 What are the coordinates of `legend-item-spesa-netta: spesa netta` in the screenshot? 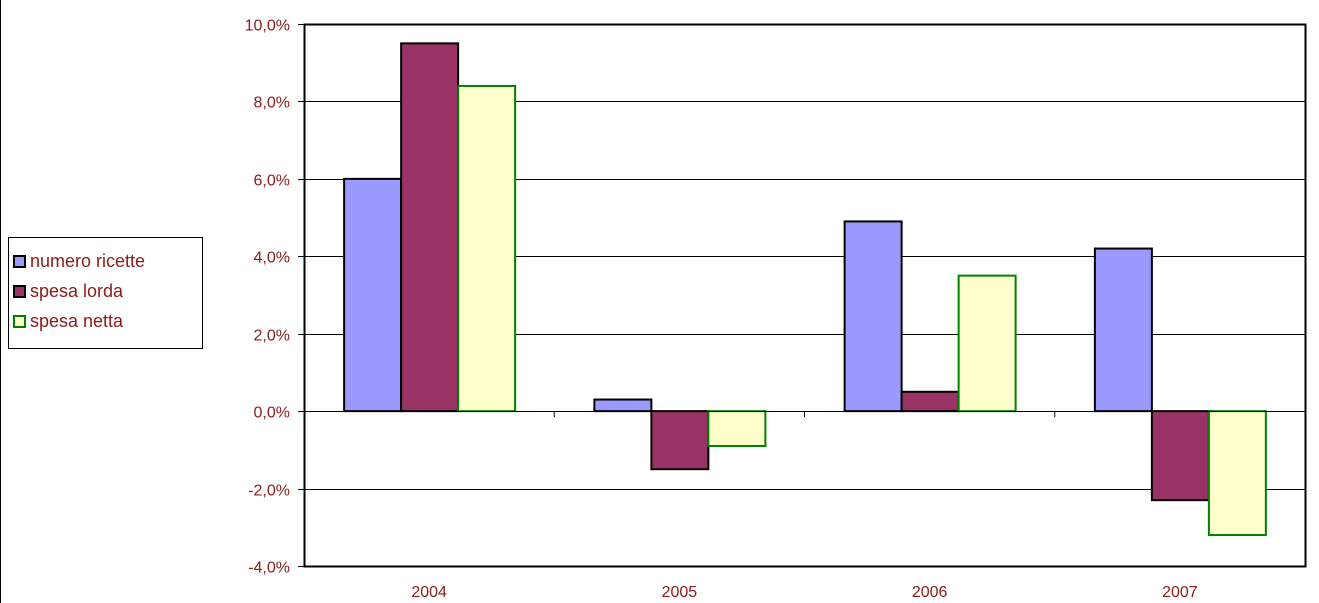 It's located at (107, 321).